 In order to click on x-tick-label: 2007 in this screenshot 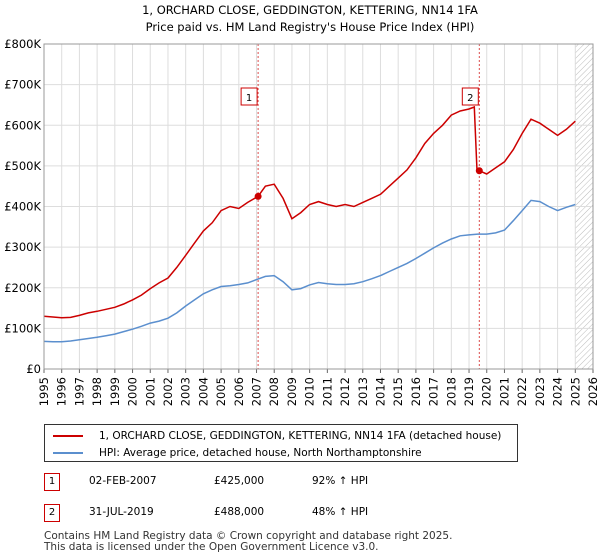, I will do `click(257, 391)`.